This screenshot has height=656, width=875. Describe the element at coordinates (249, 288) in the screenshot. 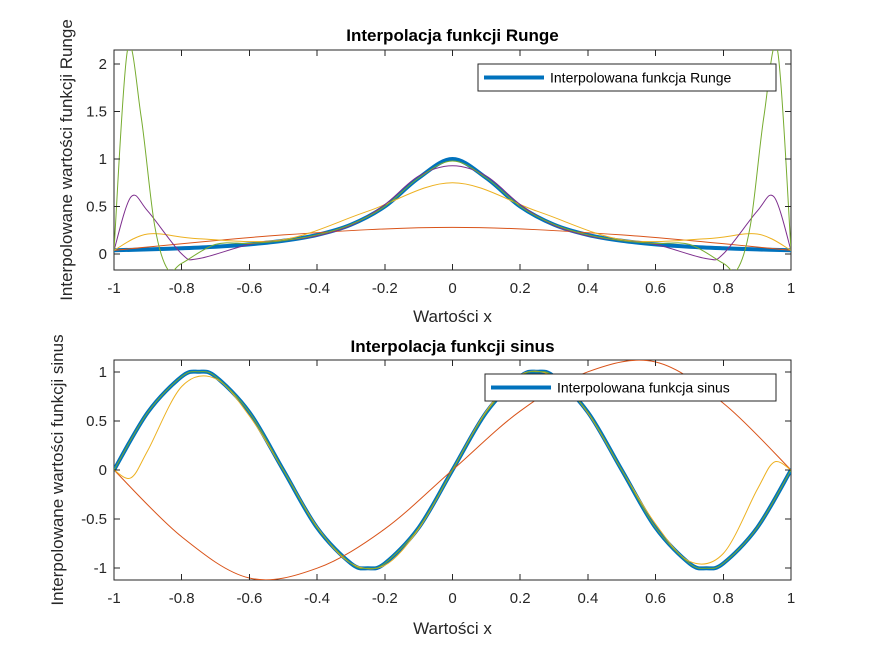

I see `x-tick-label-runge: -0.6` at that location.